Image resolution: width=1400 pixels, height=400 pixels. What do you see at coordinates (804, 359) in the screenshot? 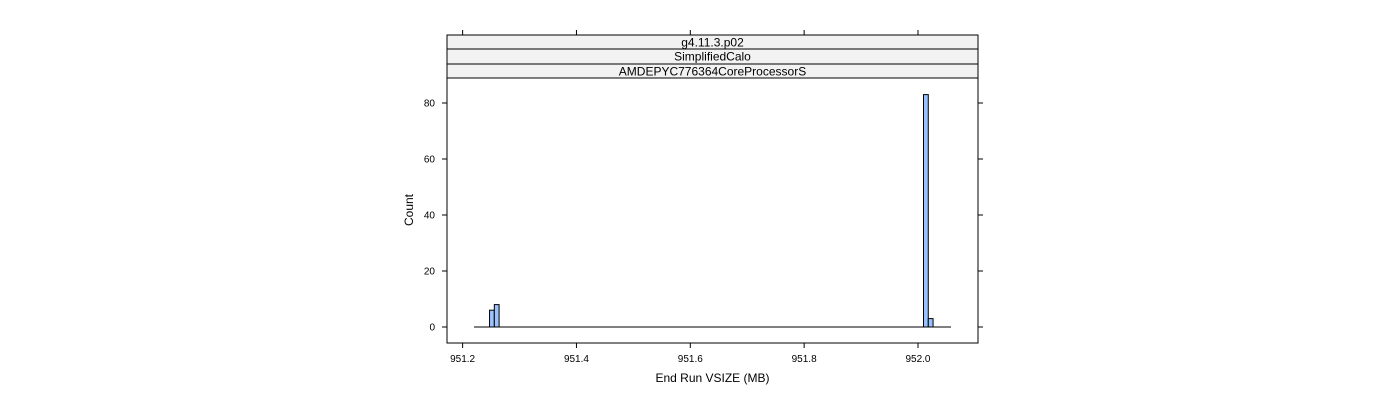
I see `x-tick-label: 951.8` at bounding box center [804, 359].